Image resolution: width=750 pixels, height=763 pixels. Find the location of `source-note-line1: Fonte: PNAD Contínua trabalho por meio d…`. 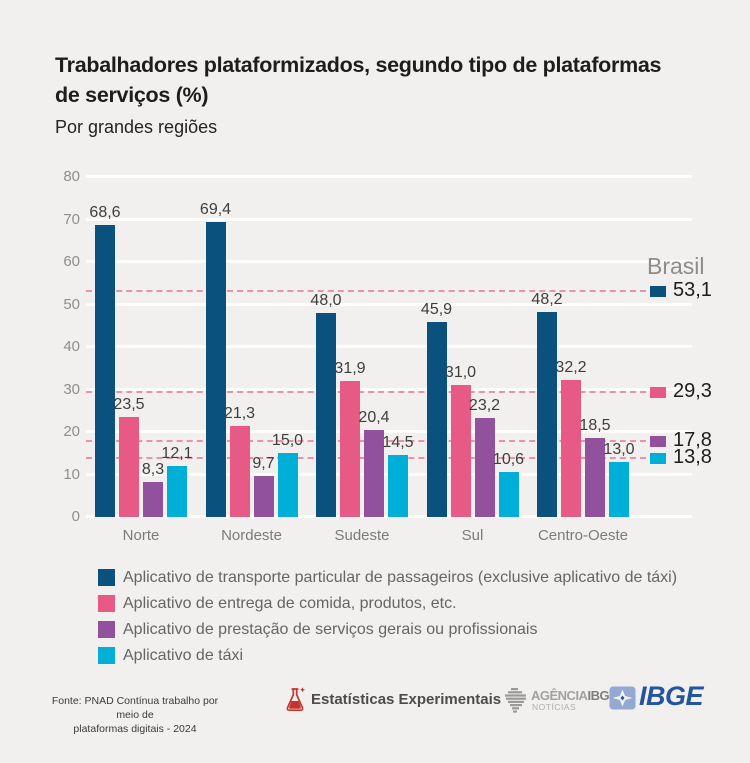

source-note-line1: Fonte: PNAD Contínua trabalho por meio d… is located at coordinates (135, 708).